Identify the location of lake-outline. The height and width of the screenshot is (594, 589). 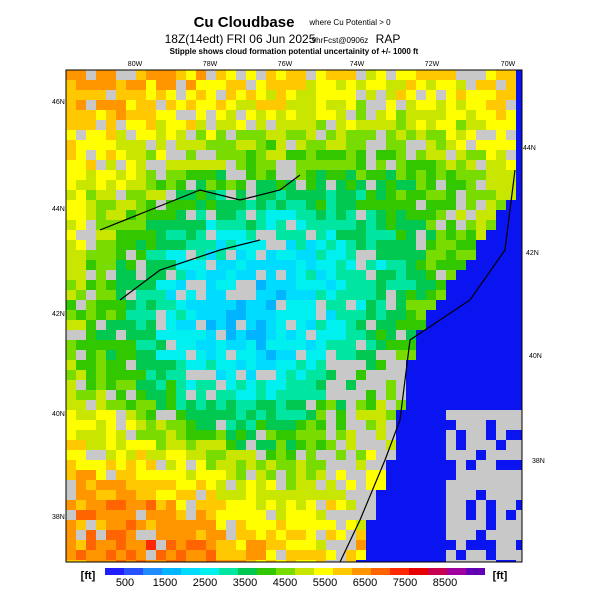
(200, 237).